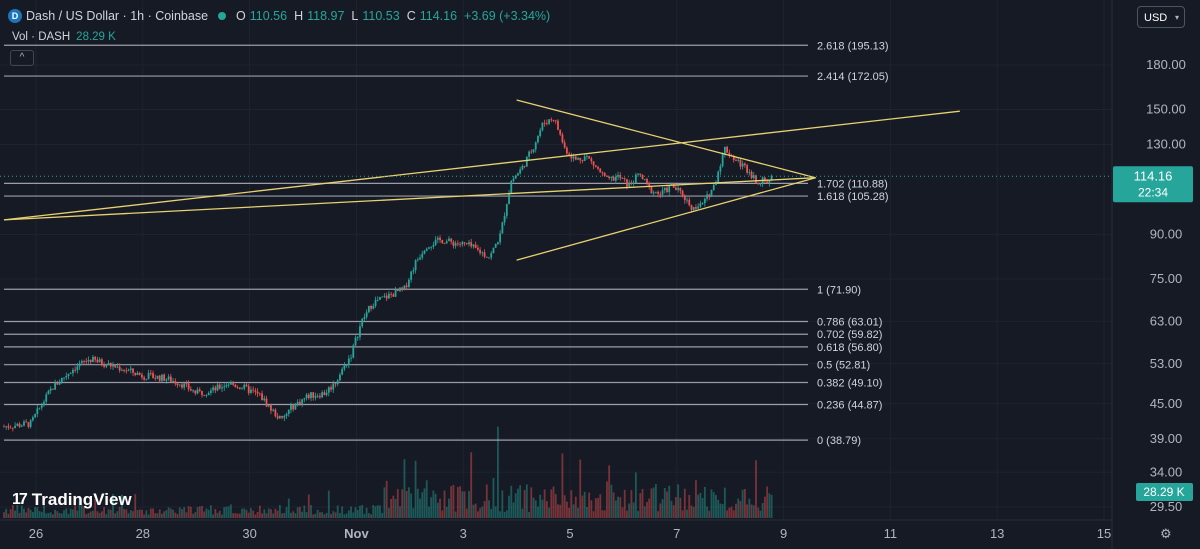 This screenshot has width=1200, height=549. Describe the element at coordinates (1156, 18) in the screenshot. I see `currency-label: USD` at that location.